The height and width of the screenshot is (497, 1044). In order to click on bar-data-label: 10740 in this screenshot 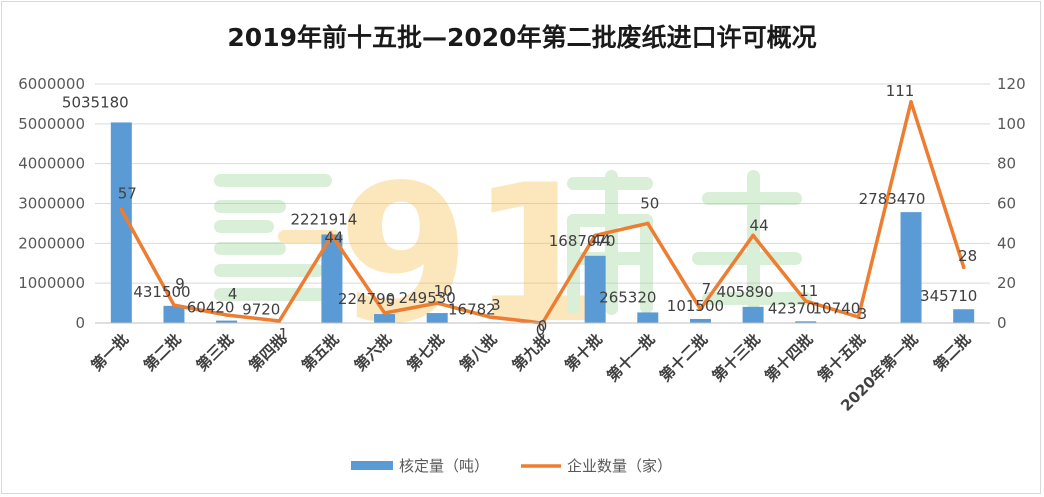, I will do `click(837, 309)`.